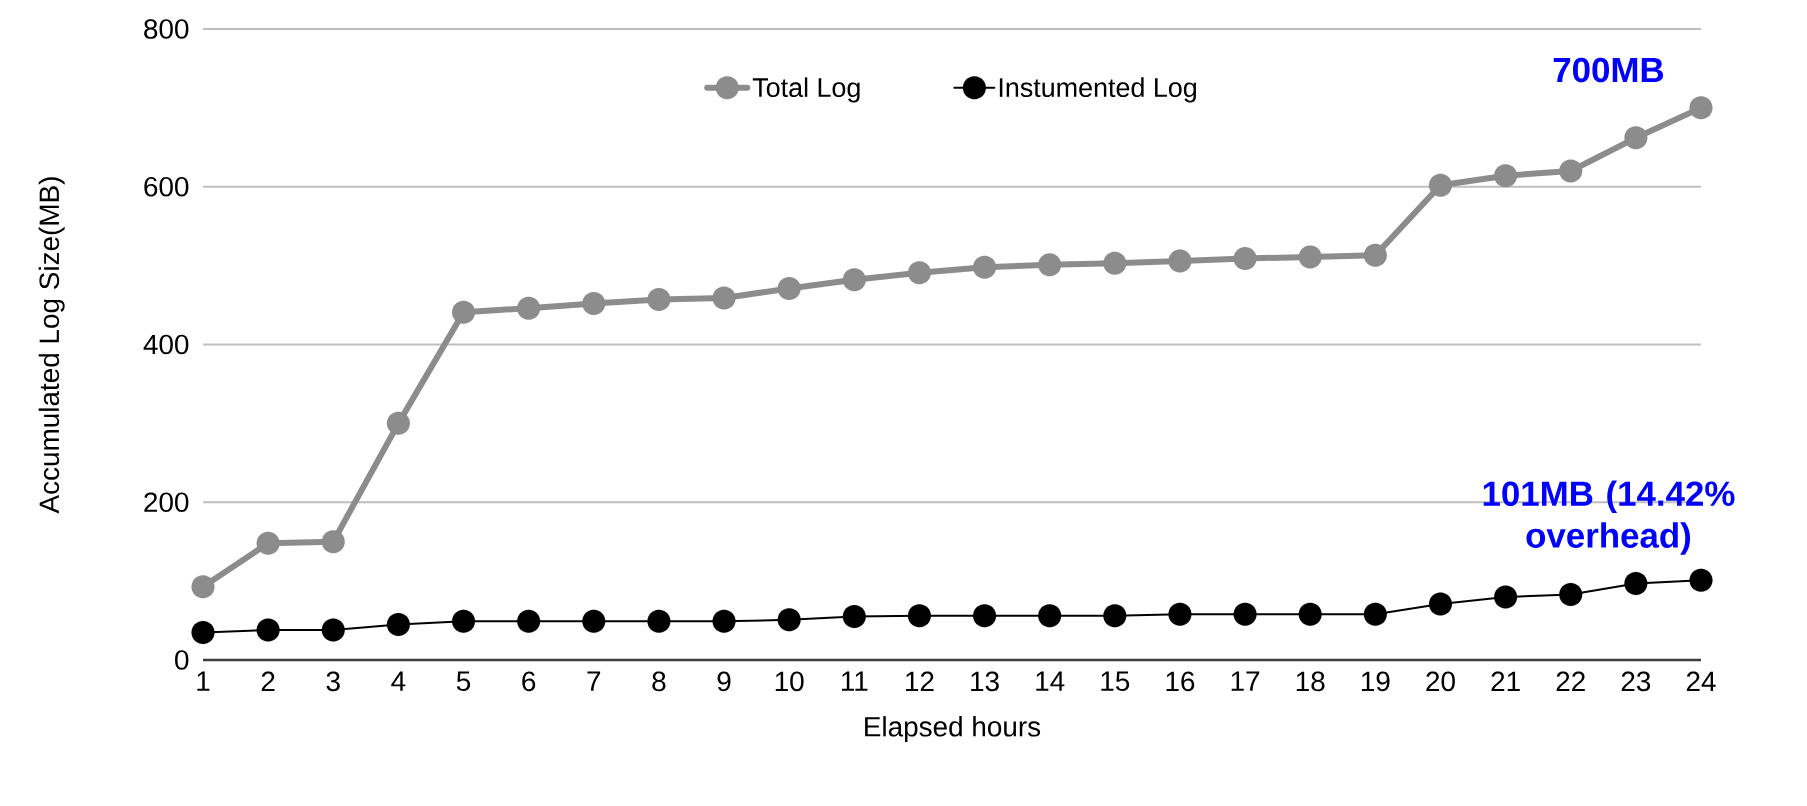  What do you see at coordinates (1701, 681) in the screenshot?
I see `x-tick-label: 24` at bounding box center [1701, 681].